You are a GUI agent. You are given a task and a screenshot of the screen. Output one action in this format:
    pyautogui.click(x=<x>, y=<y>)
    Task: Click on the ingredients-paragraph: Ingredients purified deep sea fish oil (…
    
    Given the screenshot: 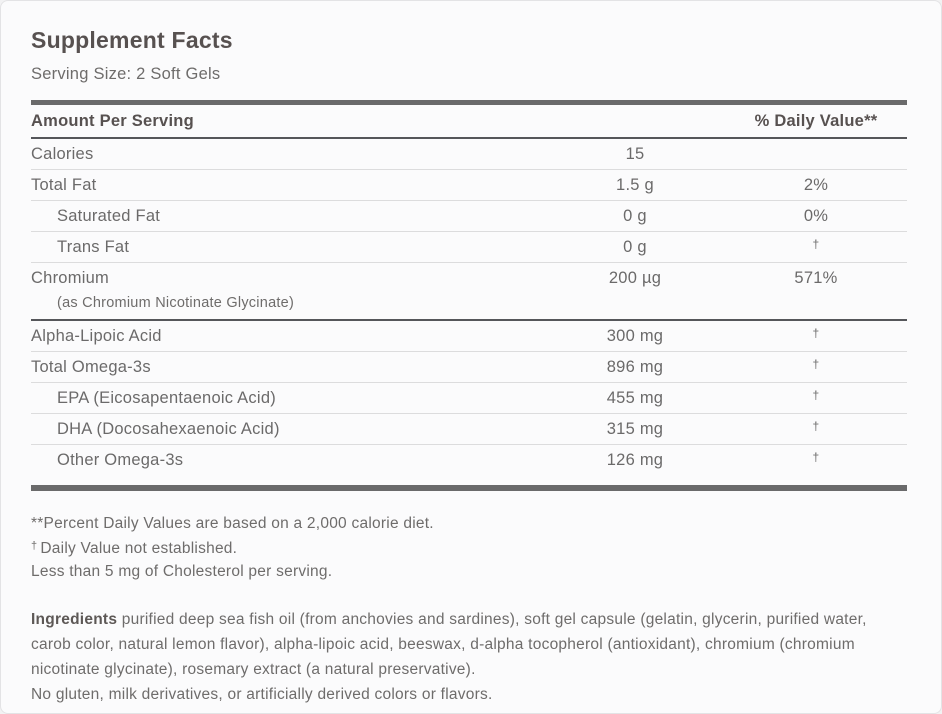 What is the action you would take?
    pyautogui.click(x=461, y=657)
    